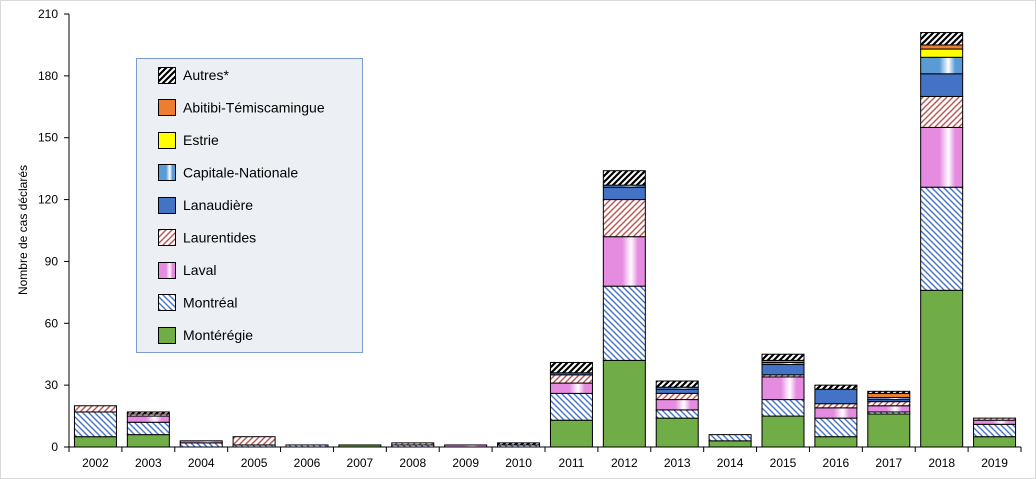  I want to click on legend-item-laurentides: Laurentides, so click(207, 237).